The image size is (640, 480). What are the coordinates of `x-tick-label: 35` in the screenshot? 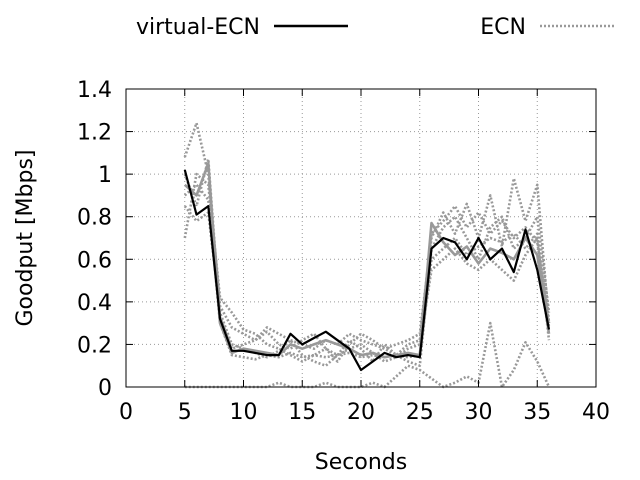 It's located at (537, 412).